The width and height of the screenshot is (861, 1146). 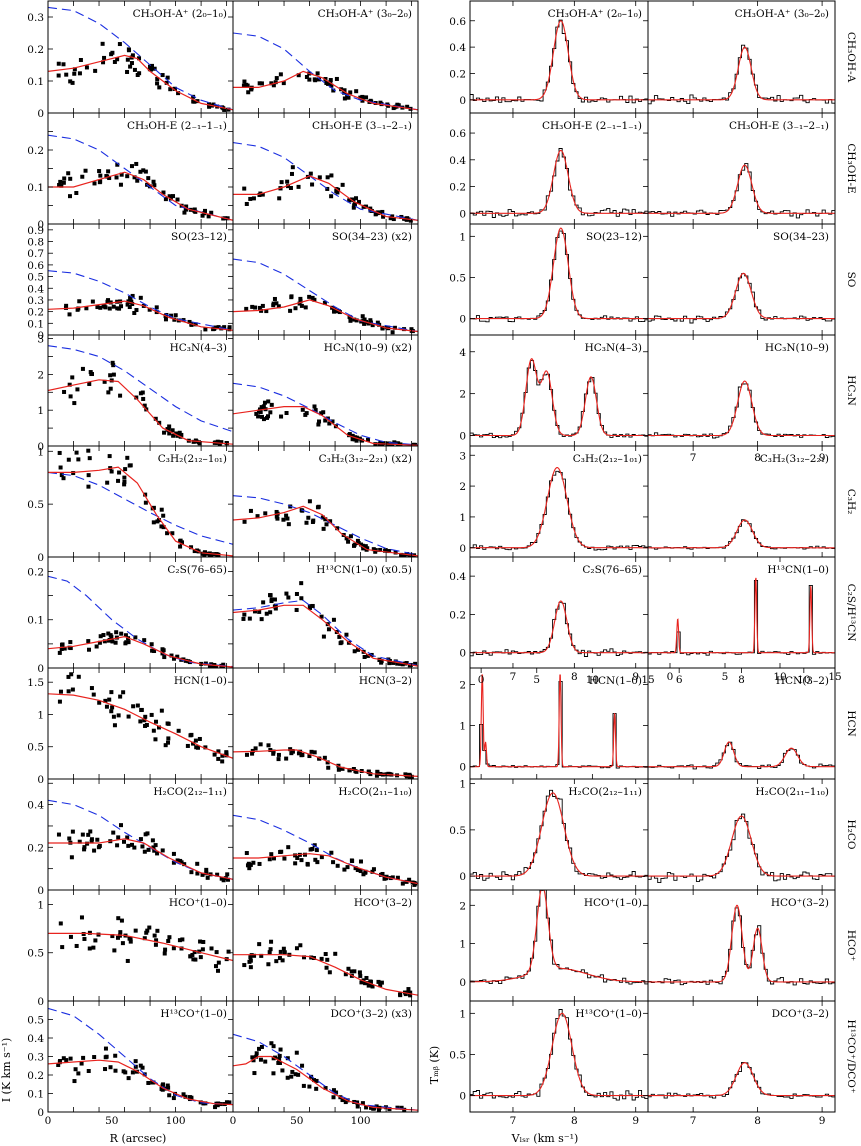 I want to click on x-tick-label: 7, so click(x=513, y=1121).